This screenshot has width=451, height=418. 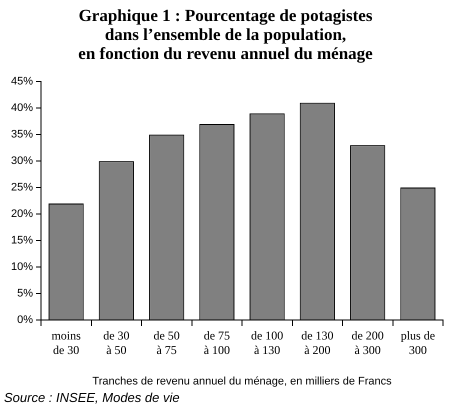 I want to click on x-axis-title: Tranches de revenu annuel du ménage, en milliers de Francs, so click(x=242, y=381).